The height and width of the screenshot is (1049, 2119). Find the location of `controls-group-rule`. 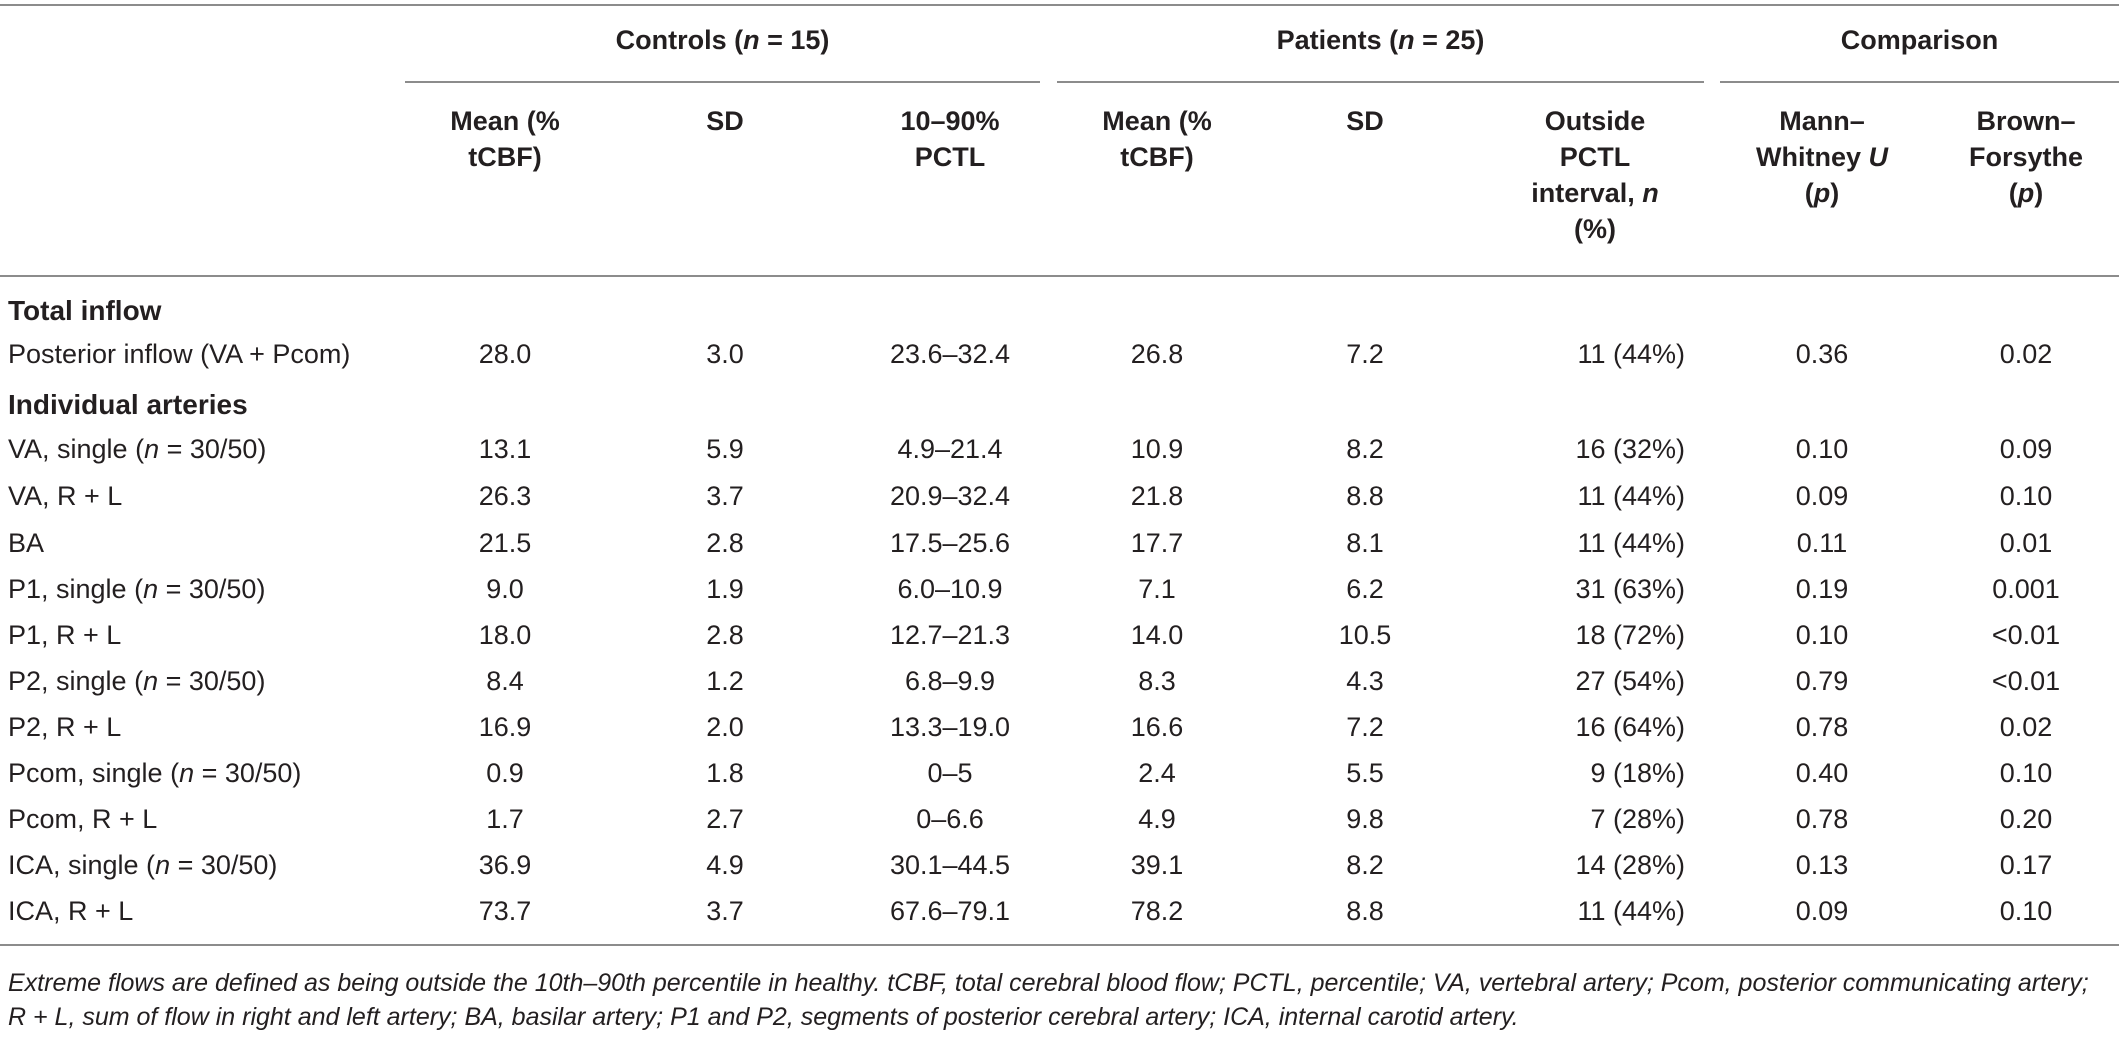

controls-group-rule is located at coordinates (722, 82).